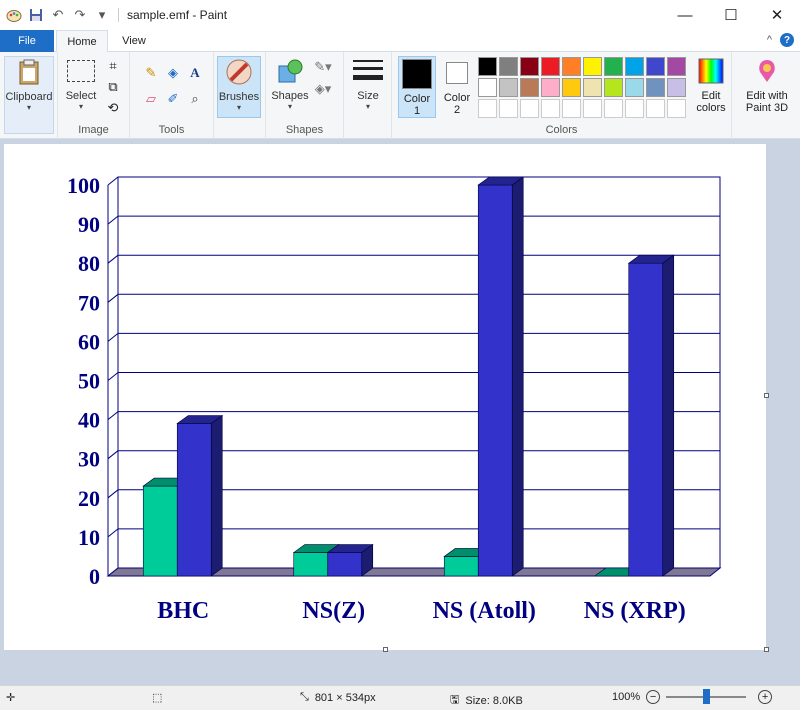 The image size is (800, 710). I want to click on colors-group: Color 1 Color 2 Colors, so click(562, 95).